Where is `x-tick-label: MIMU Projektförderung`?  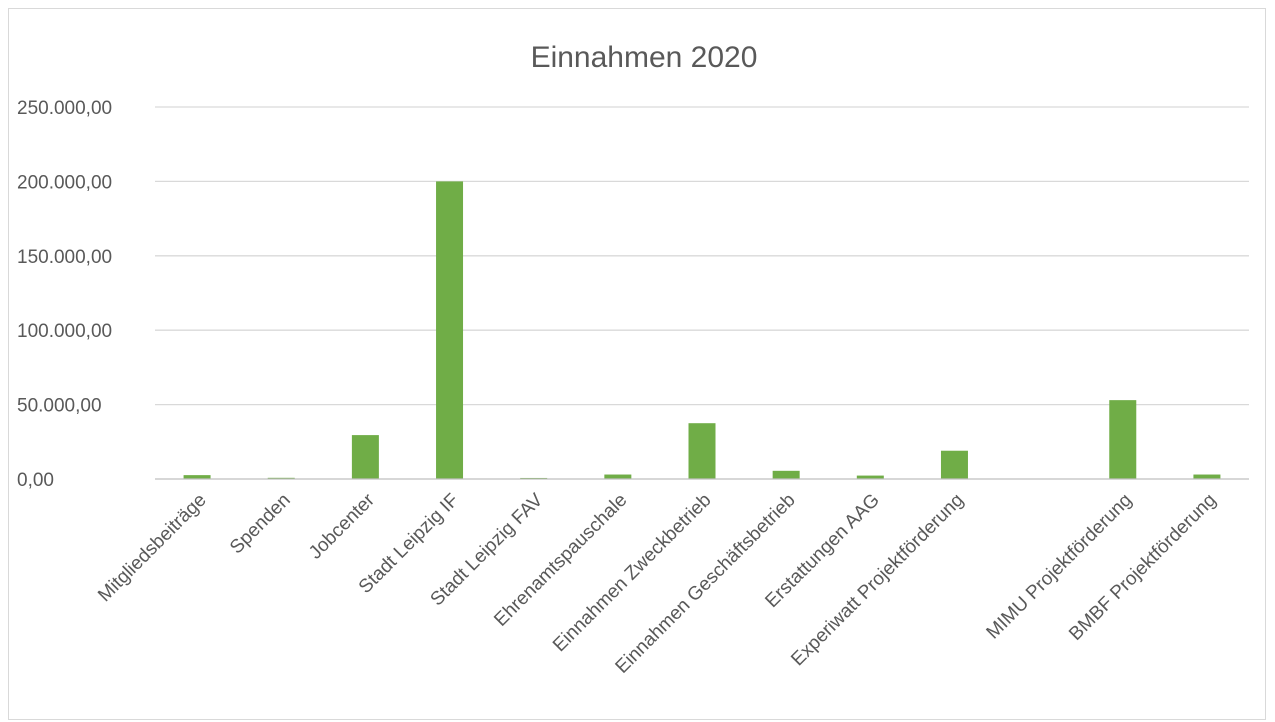
x-tick-label: MIMU Projektförderung is located at coordinates (1060, 567).